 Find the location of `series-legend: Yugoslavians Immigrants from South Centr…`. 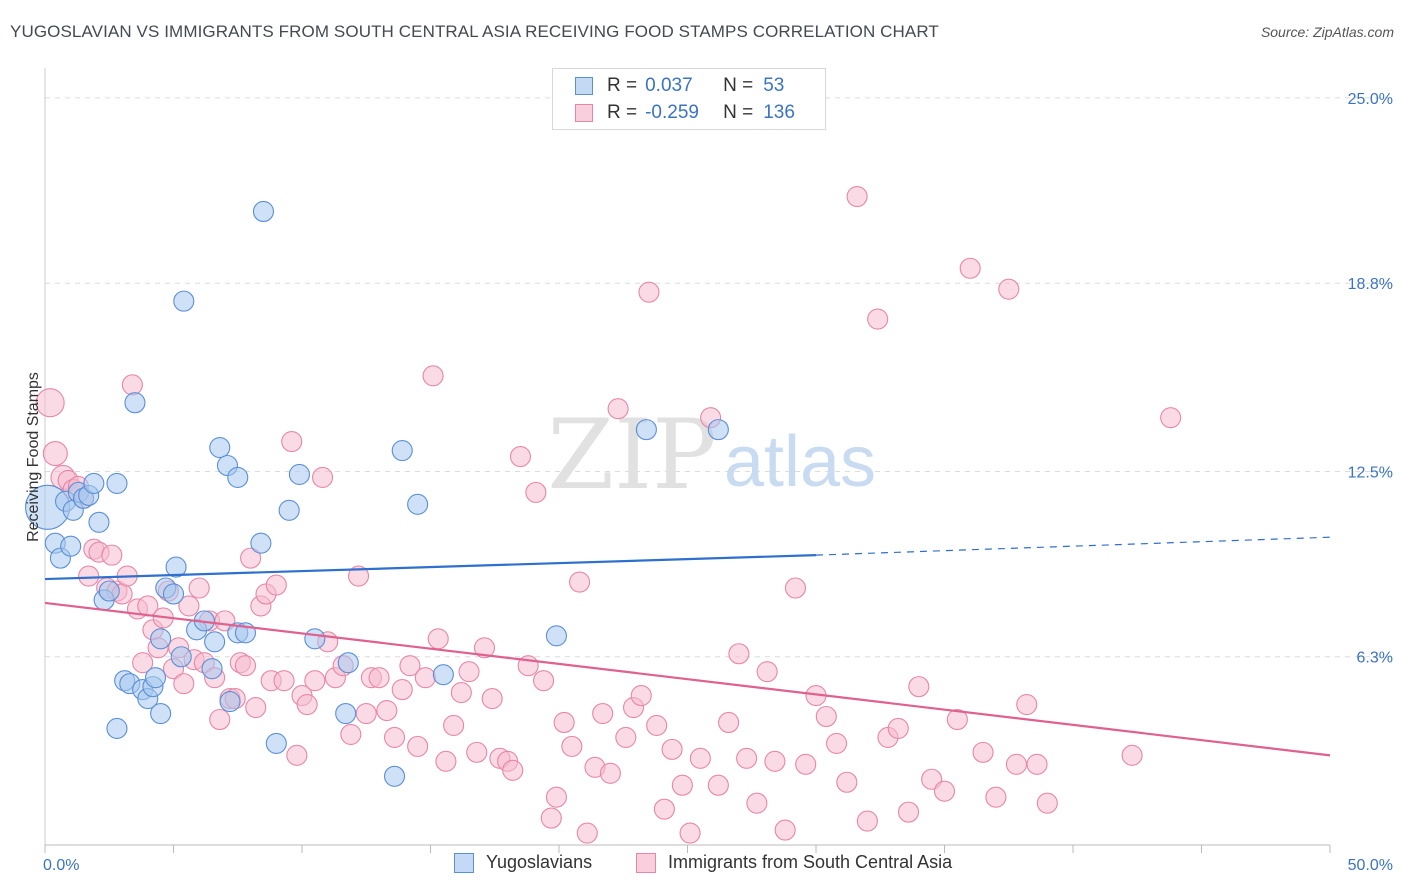

series-legend: Yugoslavians Immigrants from South Centr… is located at coordinates (703, 864).